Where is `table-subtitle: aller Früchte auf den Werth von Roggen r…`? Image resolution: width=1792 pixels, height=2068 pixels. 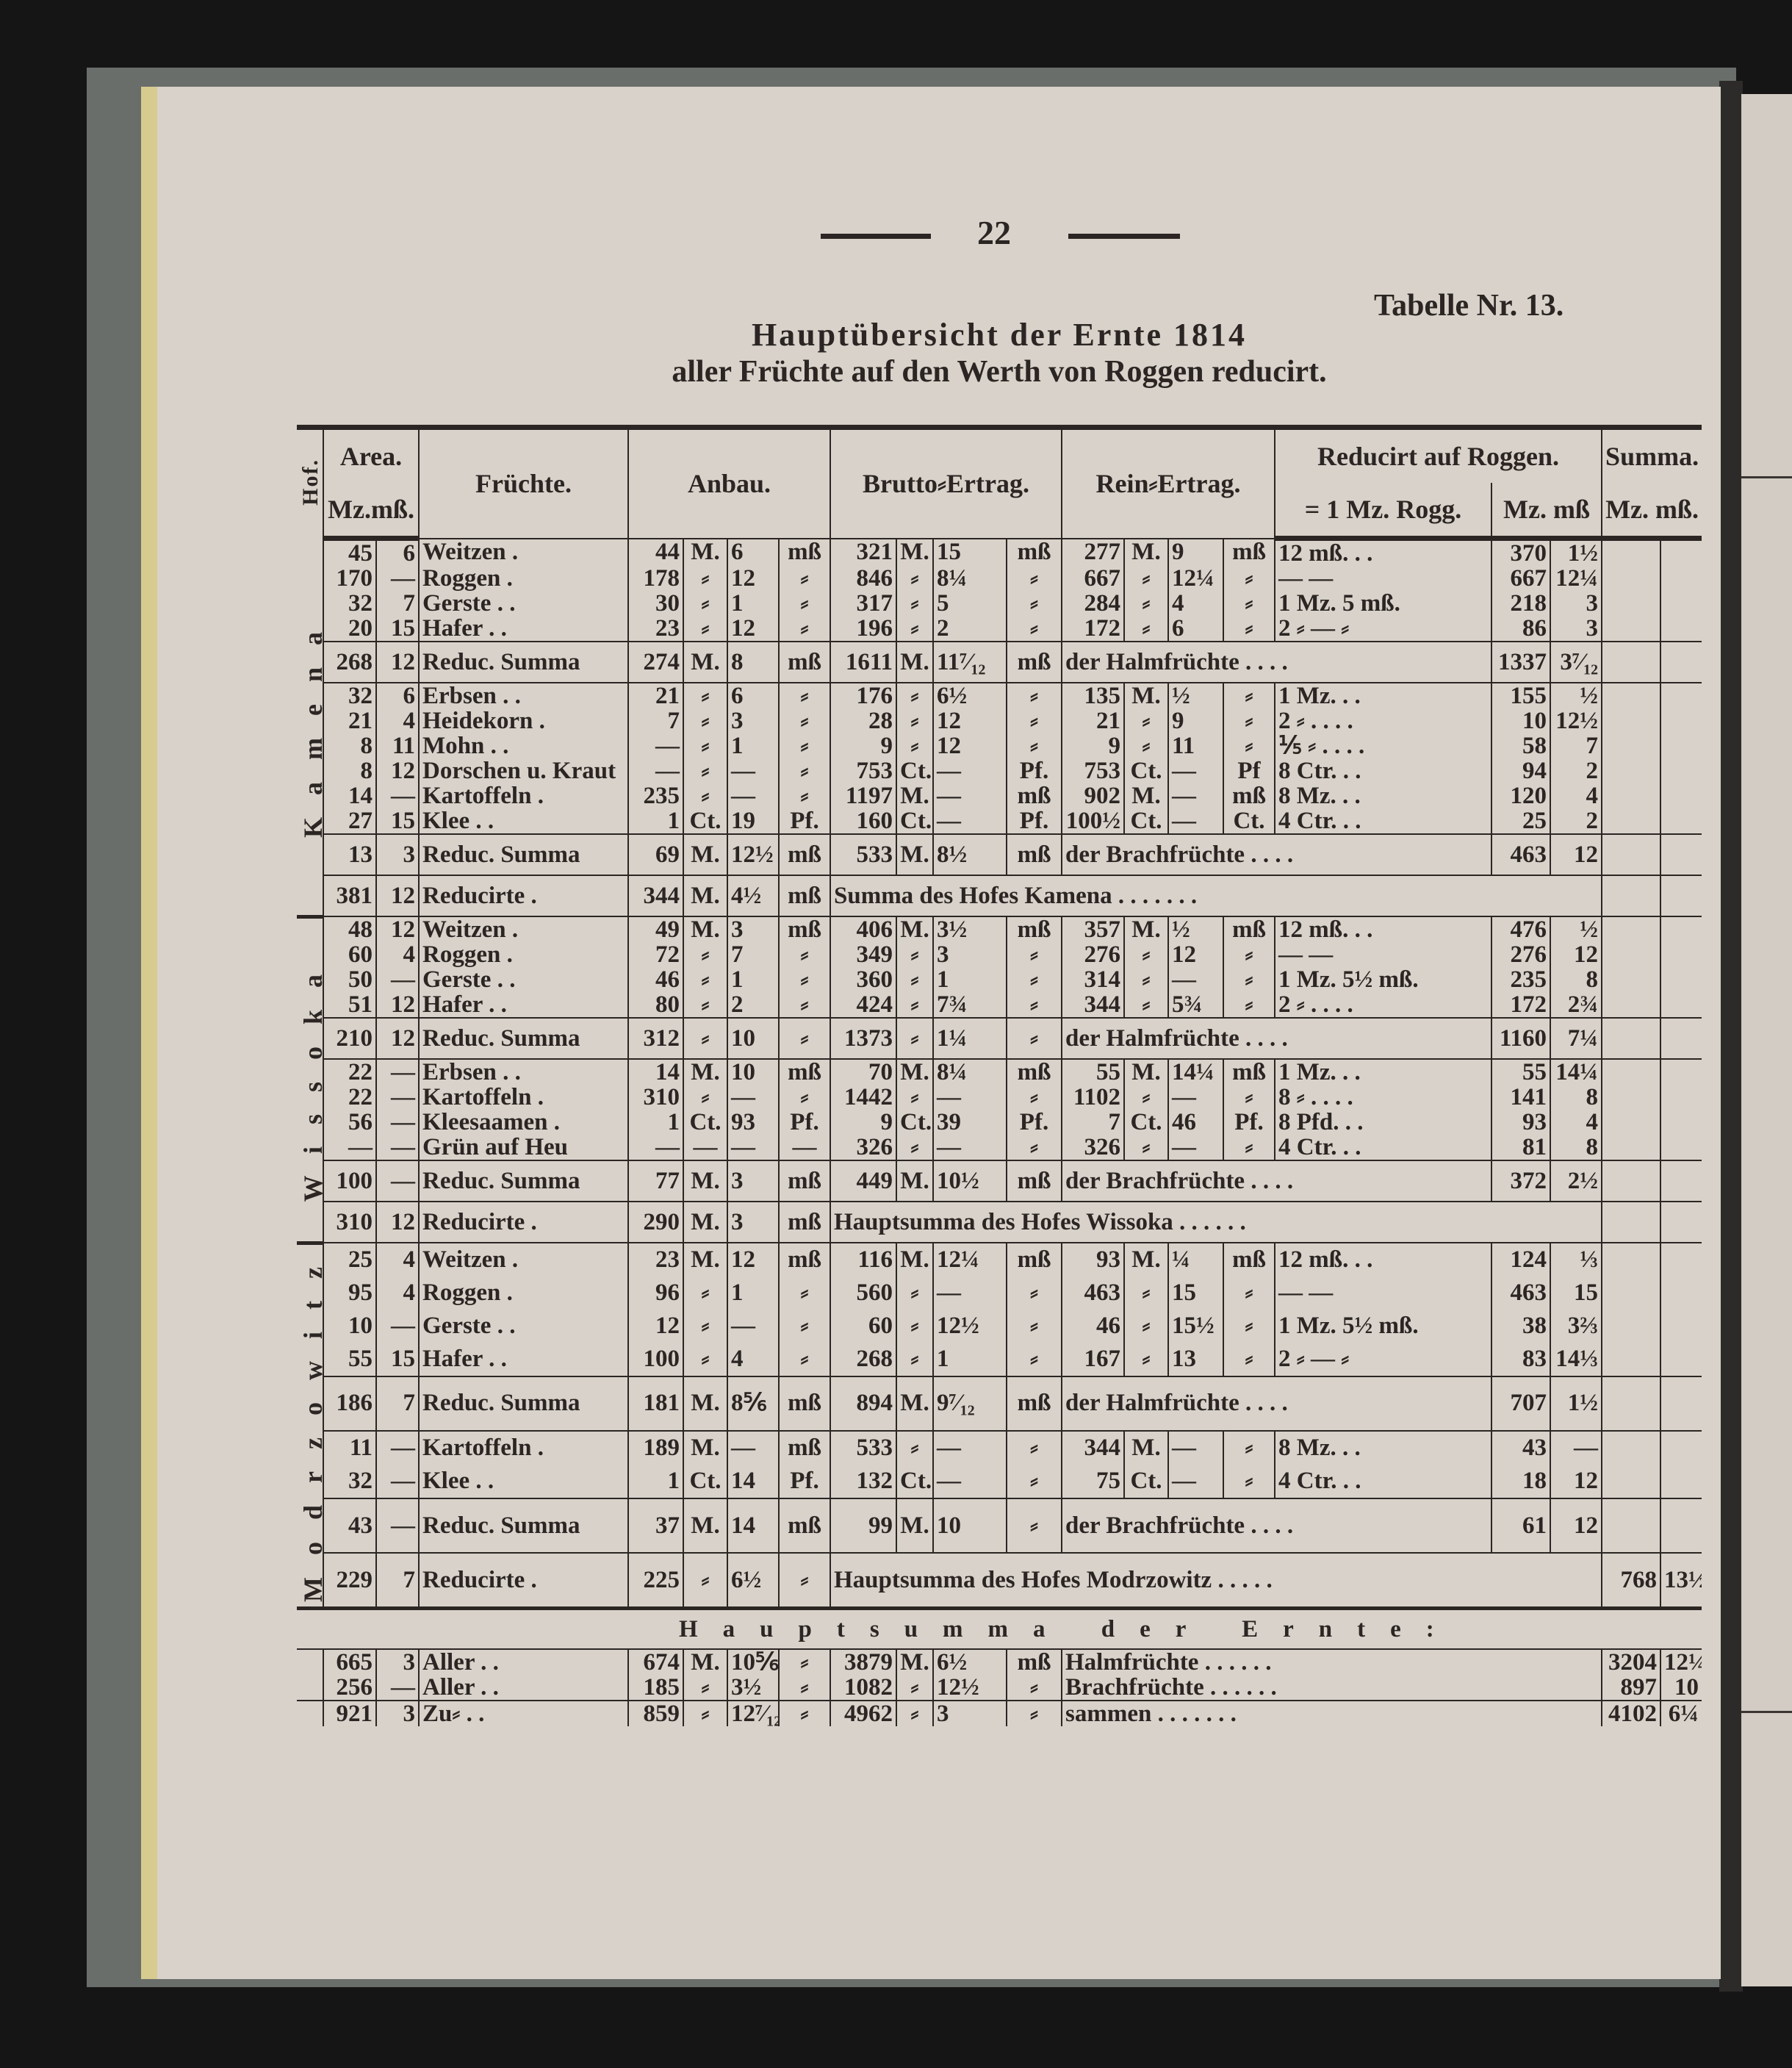
table-subtitle: aller Früchte auf den Werth von Roggen r… is located at coordinates (1000, 372).